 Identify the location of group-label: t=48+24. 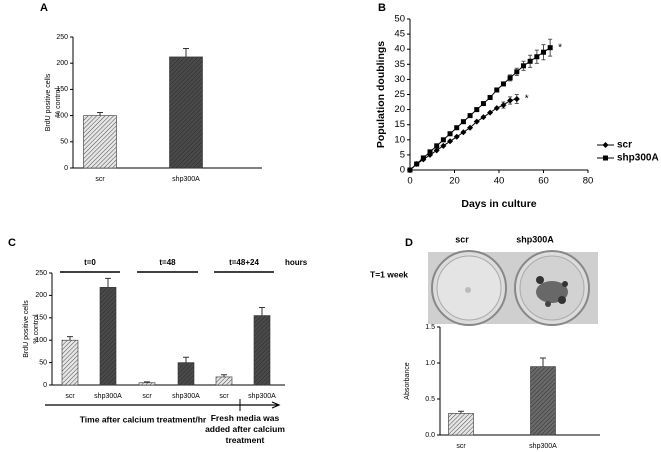
(244, 262).